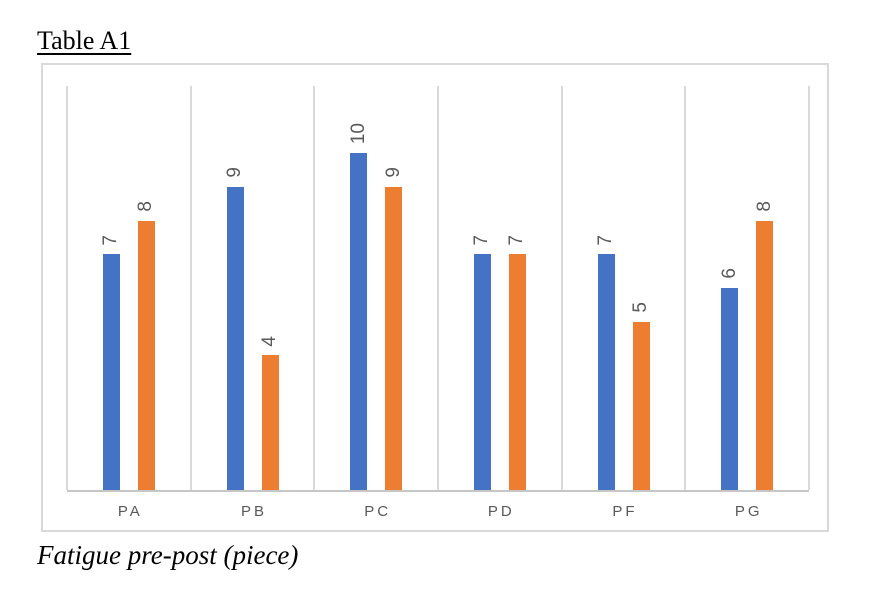  What do you see at coordinates (640, 307) in the screenshot?
I see `bar-value-label: 5` at bounding box center [640, 307].